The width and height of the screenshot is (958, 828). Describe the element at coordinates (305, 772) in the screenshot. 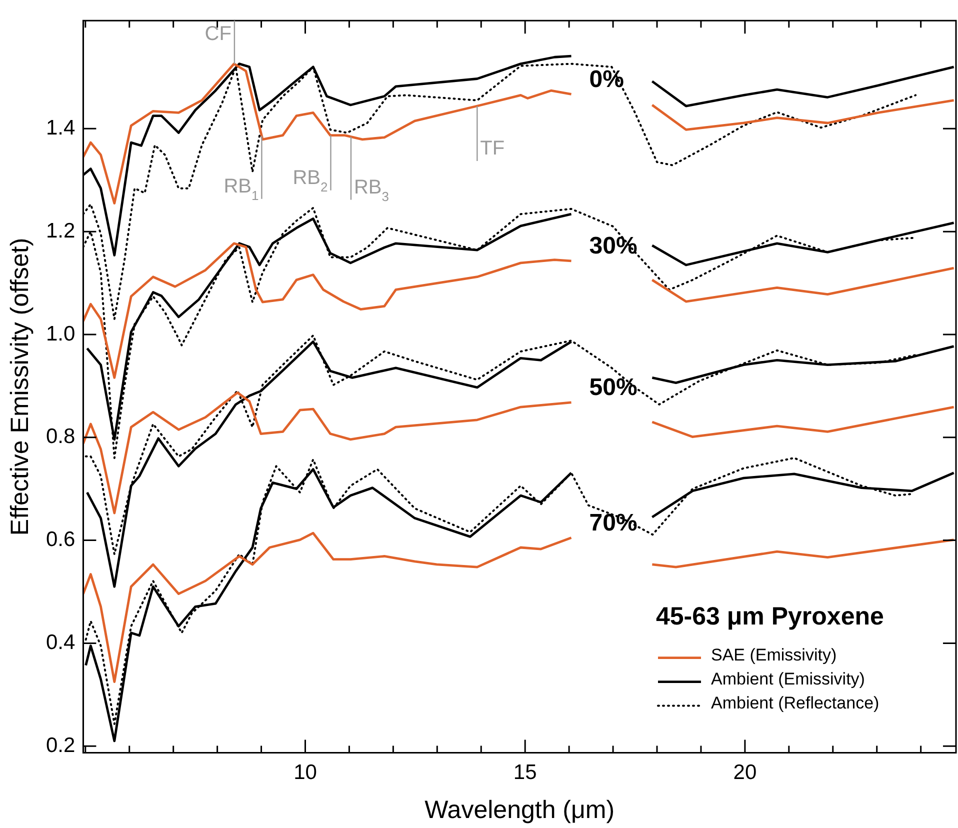

I see `x-tick-label: 10` at that location.